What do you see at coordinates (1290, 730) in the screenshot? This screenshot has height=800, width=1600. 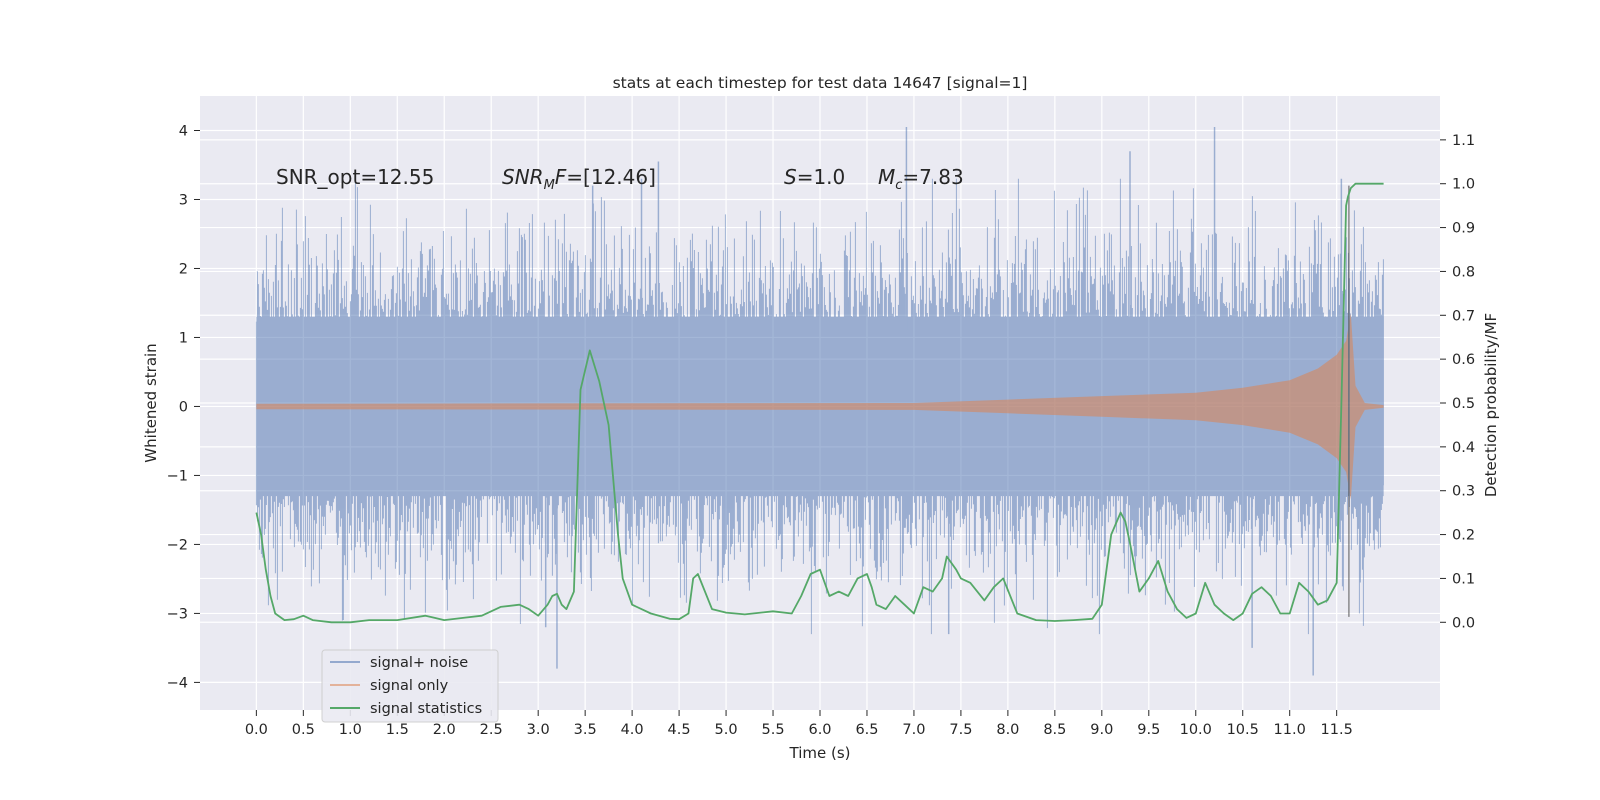 I see `x-tick-label: 11.0` at bounding box center [1290, 730].